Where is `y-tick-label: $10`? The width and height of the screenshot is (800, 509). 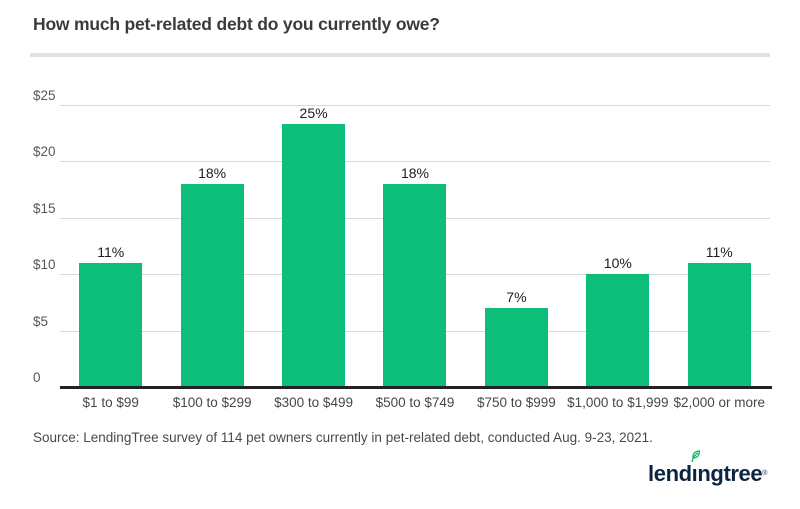 y-tick-label: $10 is located at coordinates (44, 265).